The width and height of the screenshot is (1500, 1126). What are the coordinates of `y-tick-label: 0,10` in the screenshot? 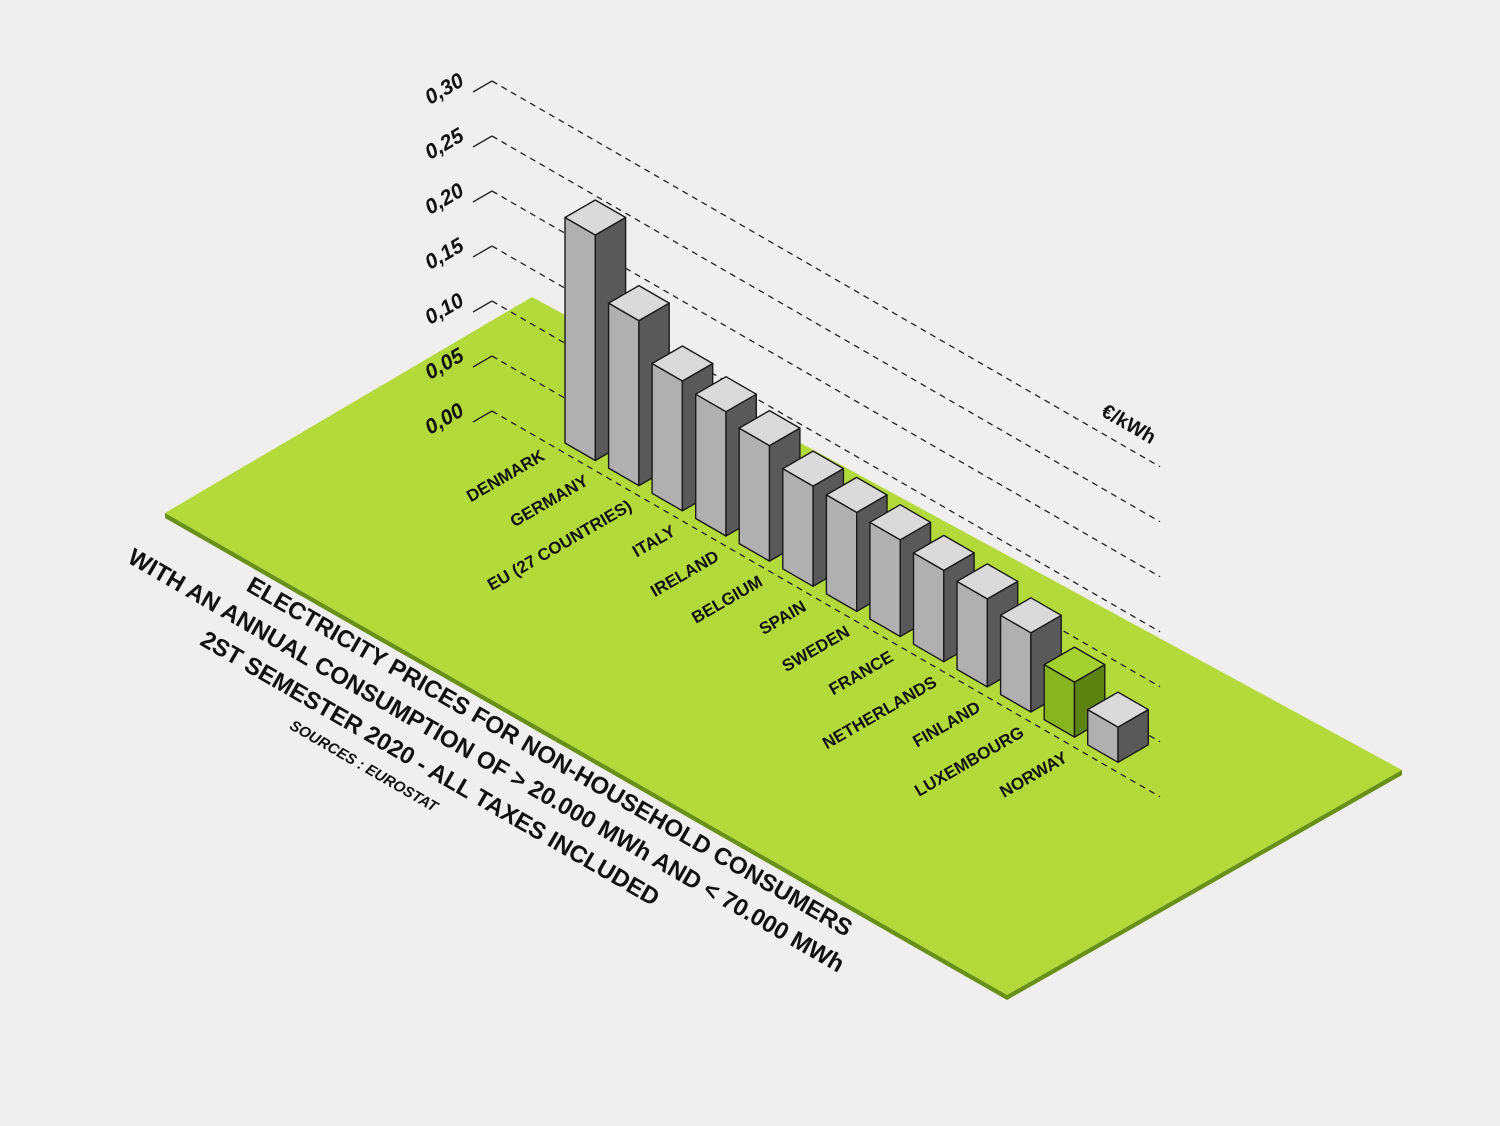 It's located at (444, 309).